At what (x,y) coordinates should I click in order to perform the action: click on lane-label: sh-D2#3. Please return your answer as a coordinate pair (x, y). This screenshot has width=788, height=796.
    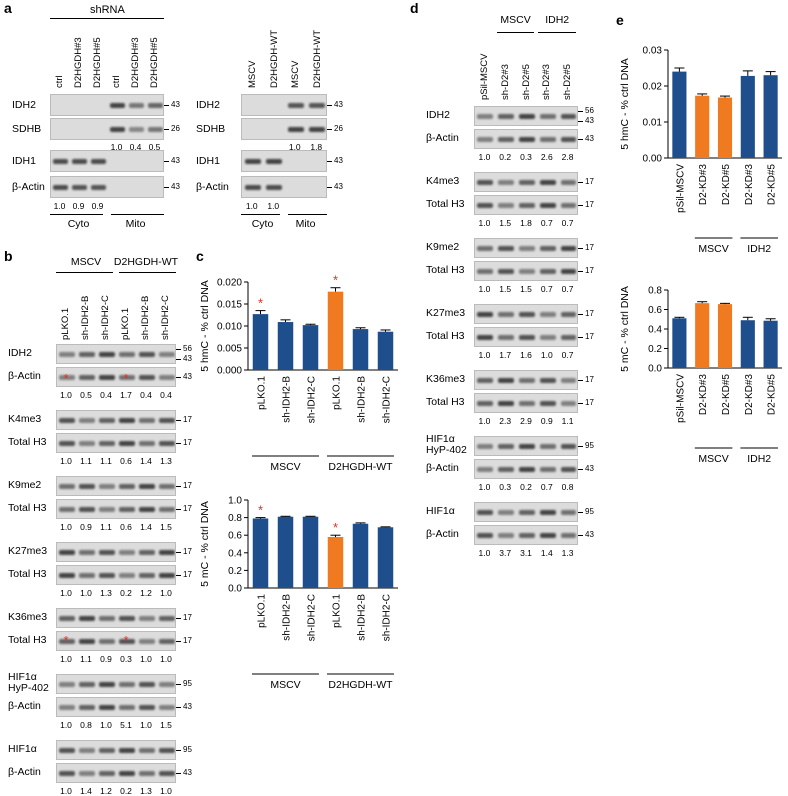
    Looking at the image, I should click on (505, 82).